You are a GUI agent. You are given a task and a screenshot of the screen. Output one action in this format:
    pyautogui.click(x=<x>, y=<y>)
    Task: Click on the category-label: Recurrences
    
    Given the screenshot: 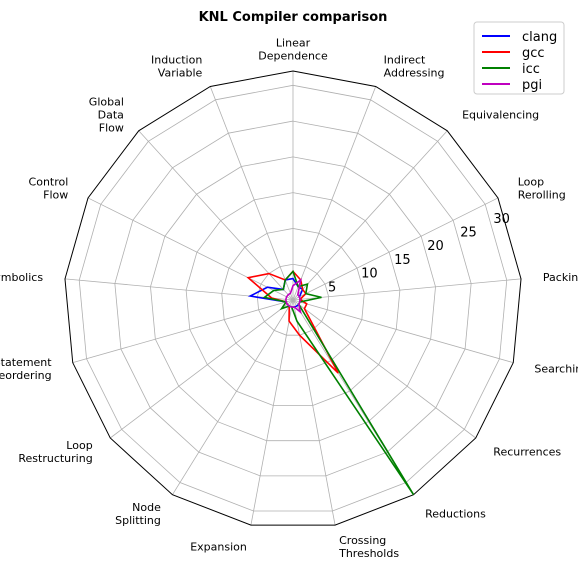 What is the action you would take?
    pyautogui.click(x=527, y=451)
    